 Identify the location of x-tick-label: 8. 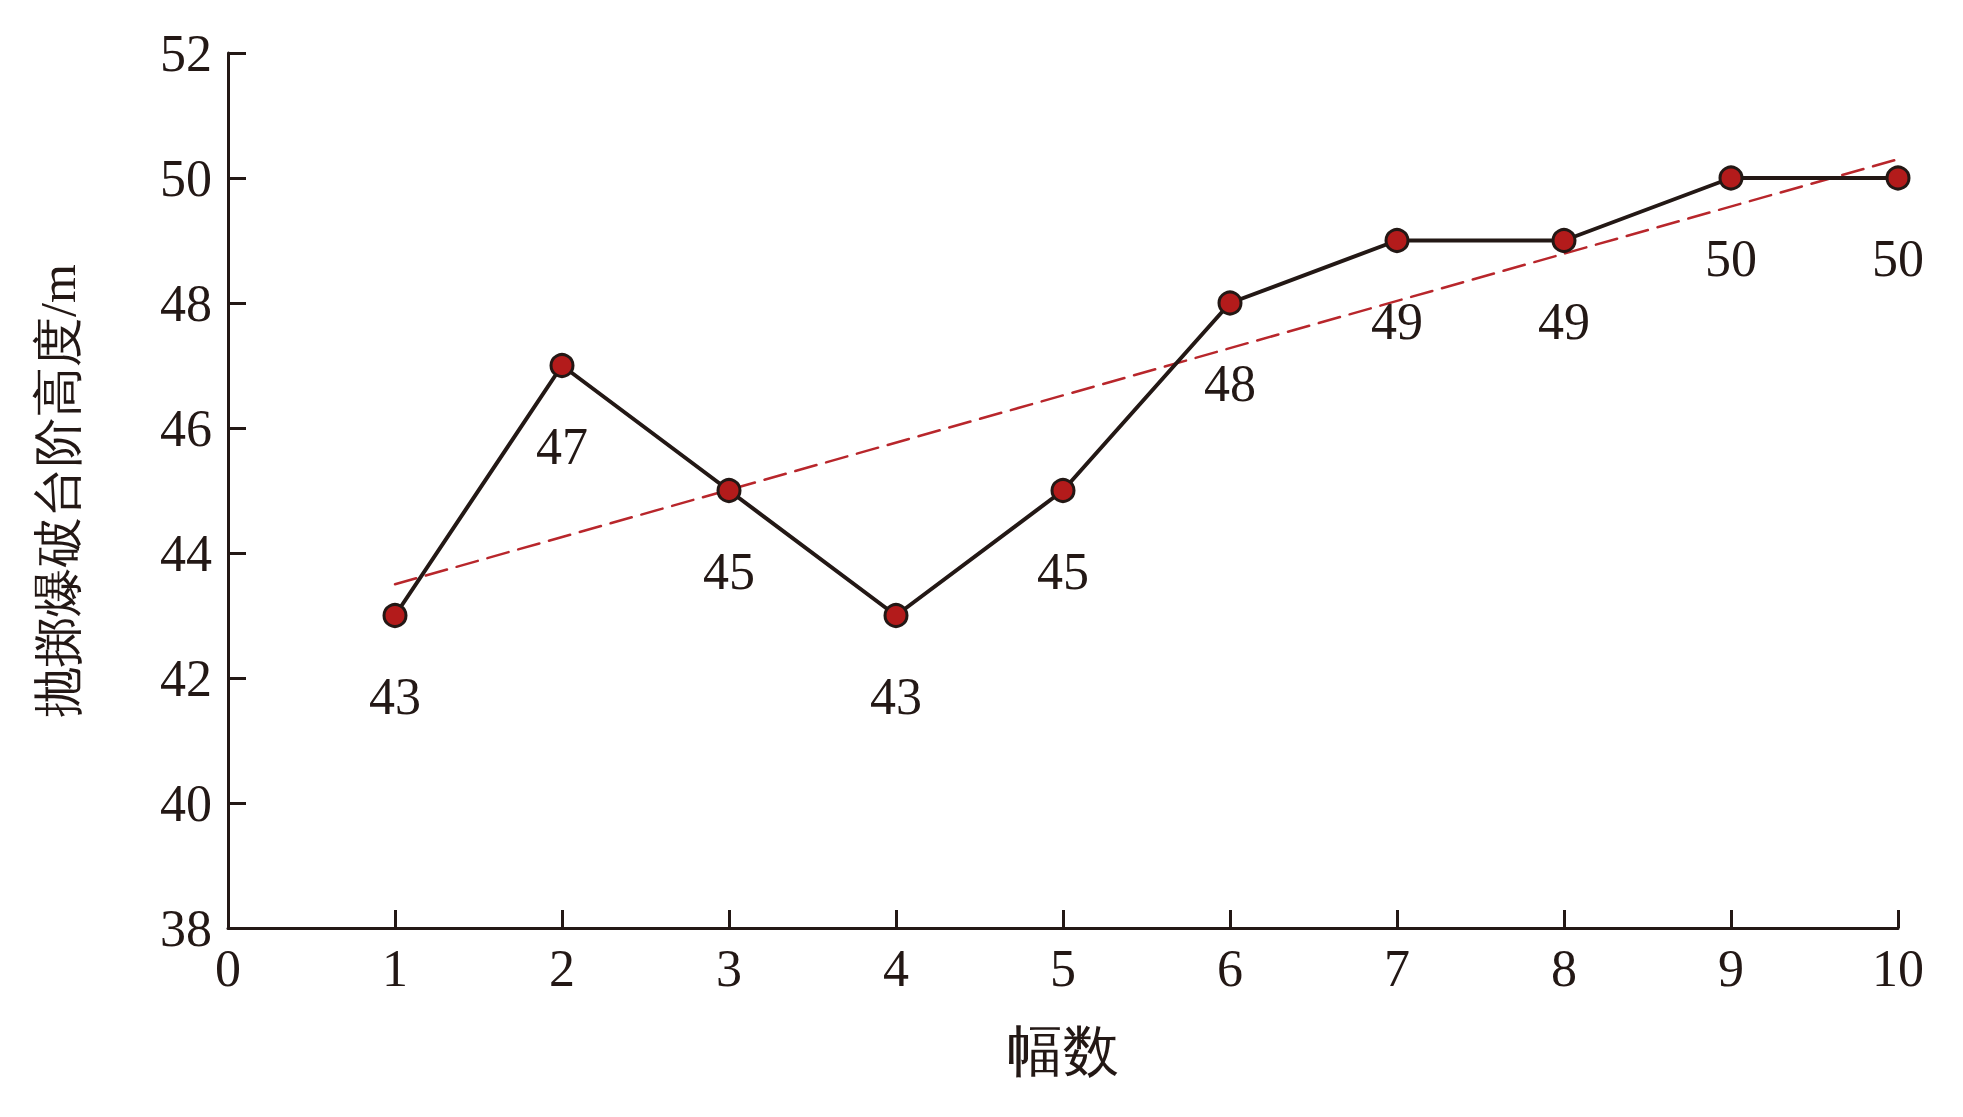
(1564, 968).